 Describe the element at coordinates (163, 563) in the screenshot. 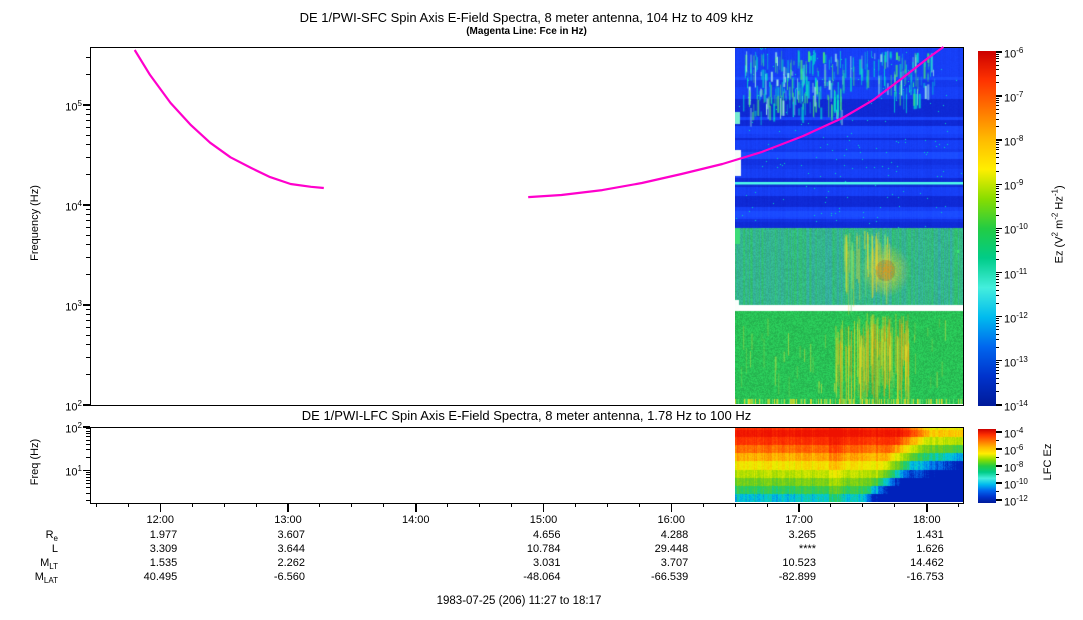

I see `table-cell: 1.535` at that location.